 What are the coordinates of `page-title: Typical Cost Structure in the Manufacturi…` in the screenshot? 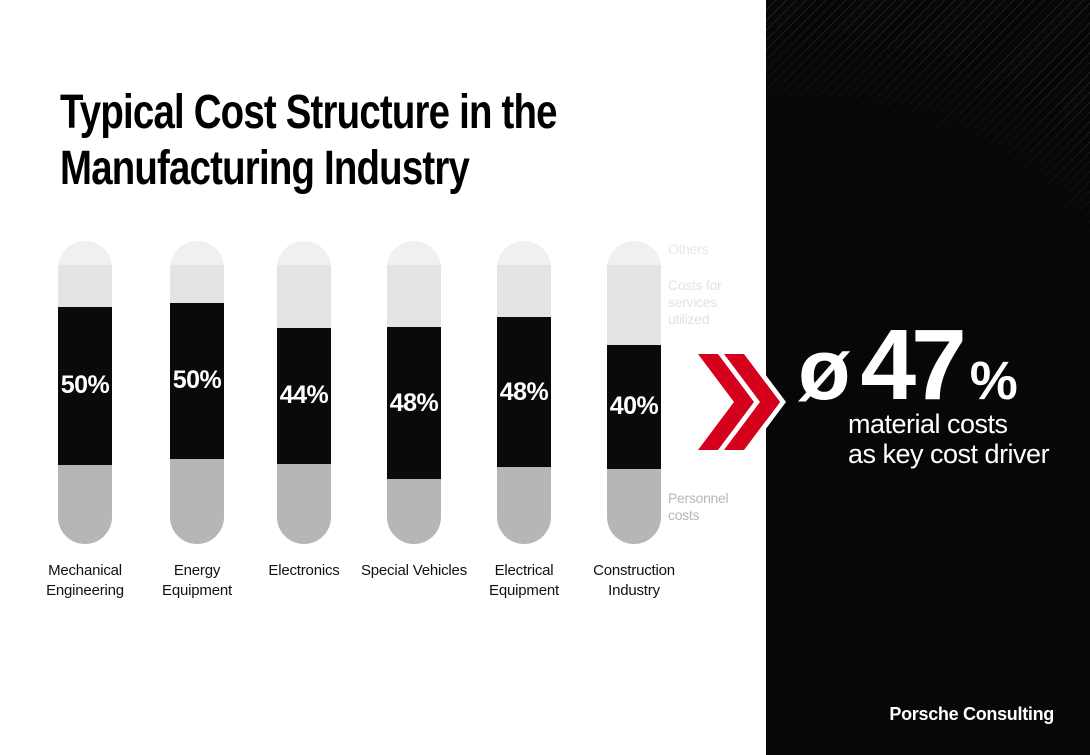 It's located at (308, 141).